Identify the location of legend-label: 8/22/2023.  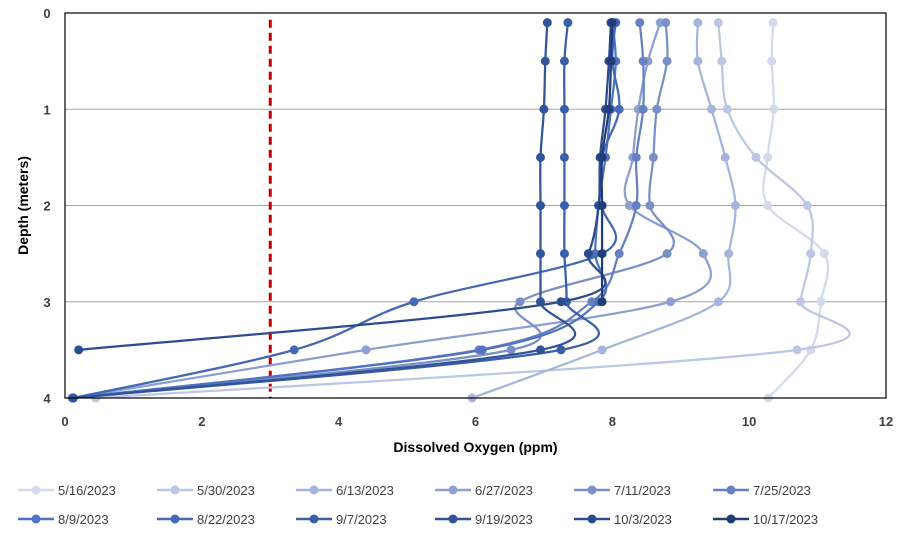
(226, 519).